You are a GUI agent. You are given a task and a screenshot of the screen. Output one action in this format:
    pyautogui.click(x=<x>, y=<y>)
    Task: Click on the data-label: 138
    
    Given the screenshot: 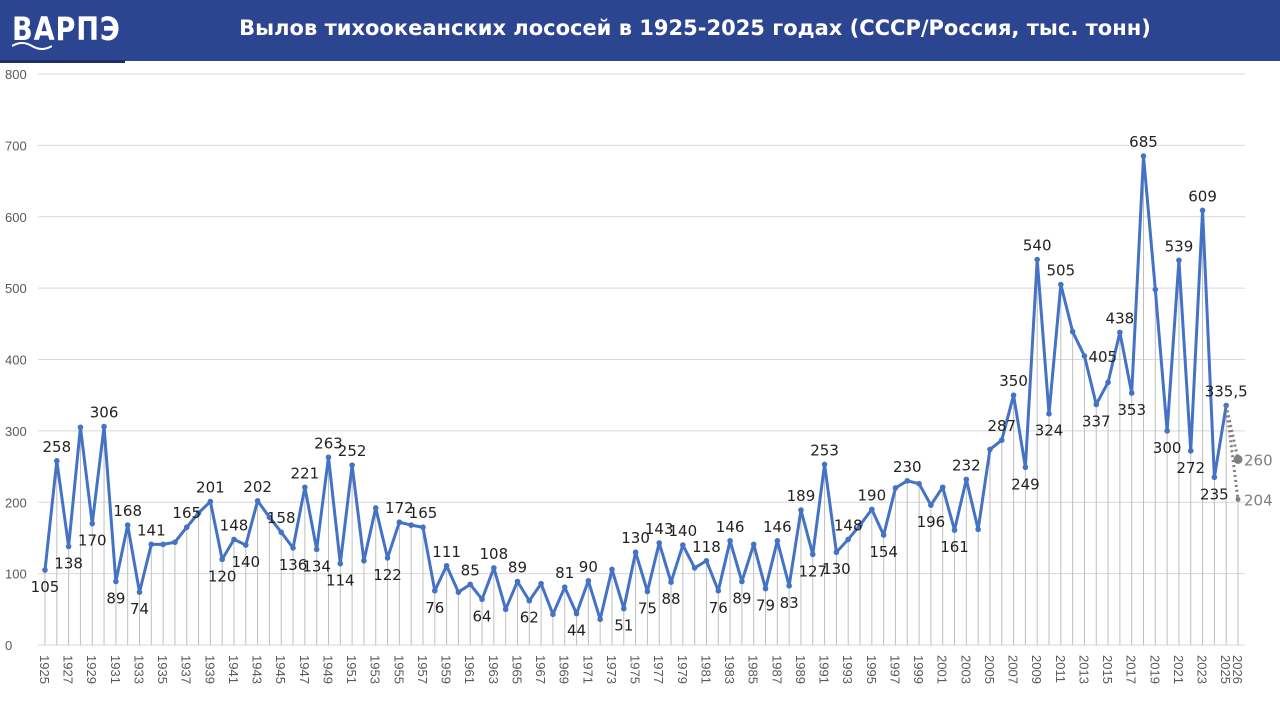 What is the action you would take?
    pyautogui.click(x=68, y=564)
    